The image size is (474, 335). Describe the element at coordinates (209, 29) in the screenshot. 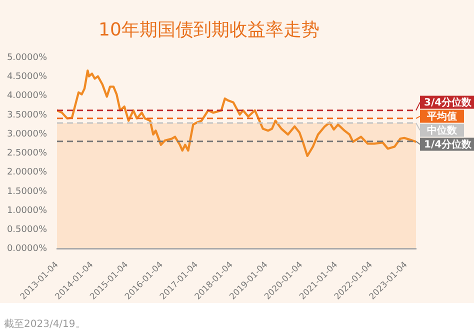

I see `chart-title: 10年期国债到期收益率走势` at that location.